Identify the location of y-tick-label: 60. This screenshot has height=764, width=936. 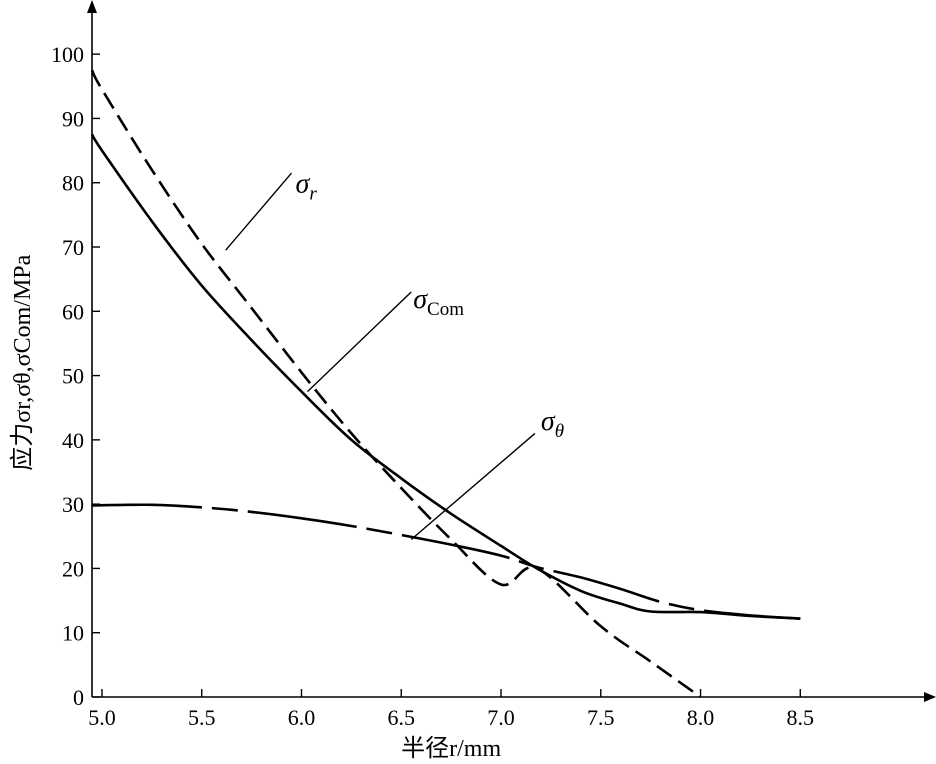
(73, 311).